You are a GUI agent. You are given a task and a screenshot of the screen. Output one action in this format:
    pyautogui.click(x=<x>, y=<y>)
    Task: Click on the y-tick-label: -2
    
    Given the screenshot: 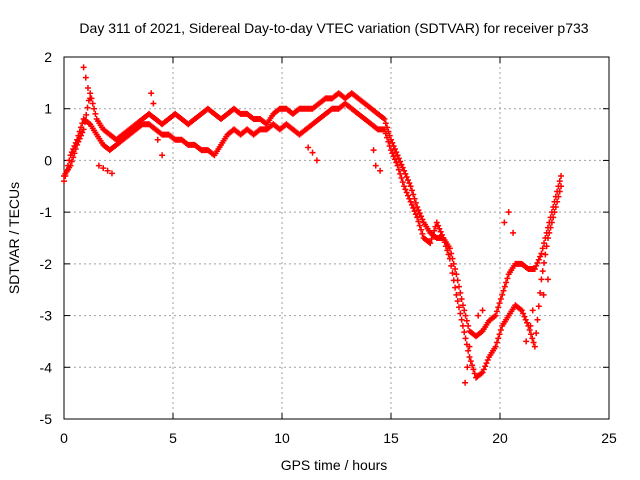 What is the action you would take?
    pyautogui.click(x=46, y=264)
    